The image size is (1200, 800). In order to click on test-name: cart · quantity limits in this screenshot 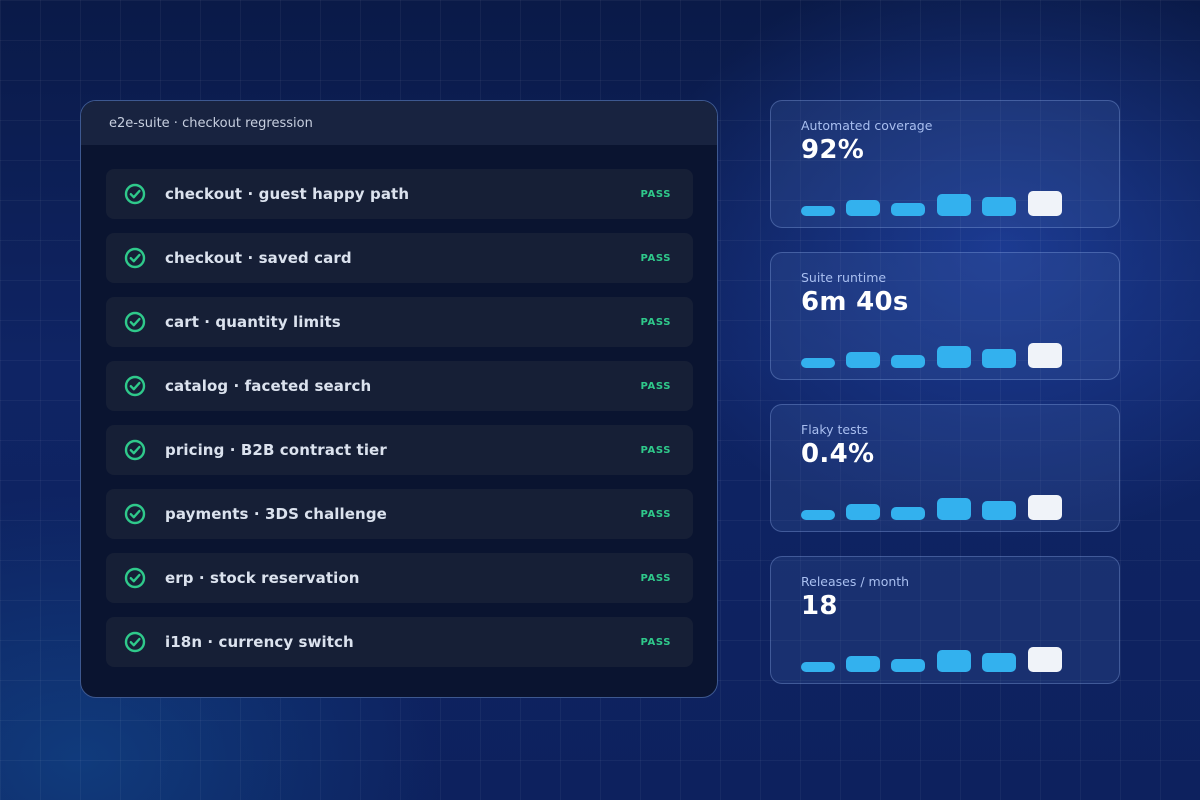, I will do `click(253, 322)`.